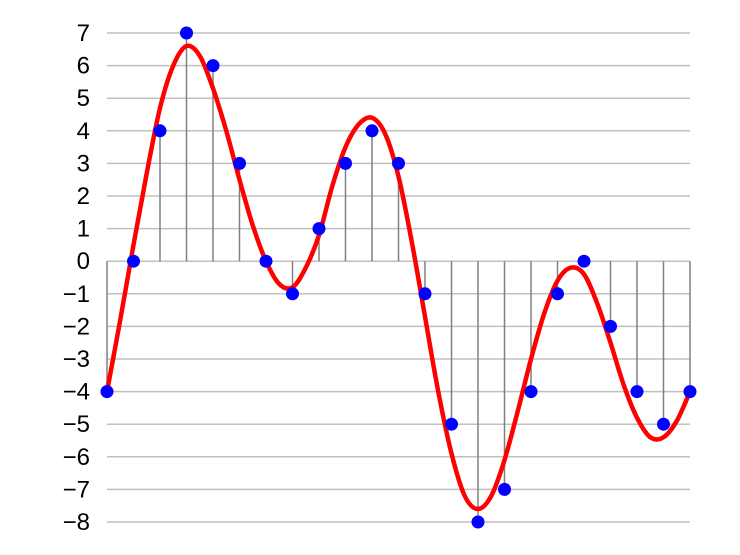 This screenshot has height=555, width=740. Describe the element at coordinates (83, 196) in the screenshot. I see `y-tick-label: 2` at that location.